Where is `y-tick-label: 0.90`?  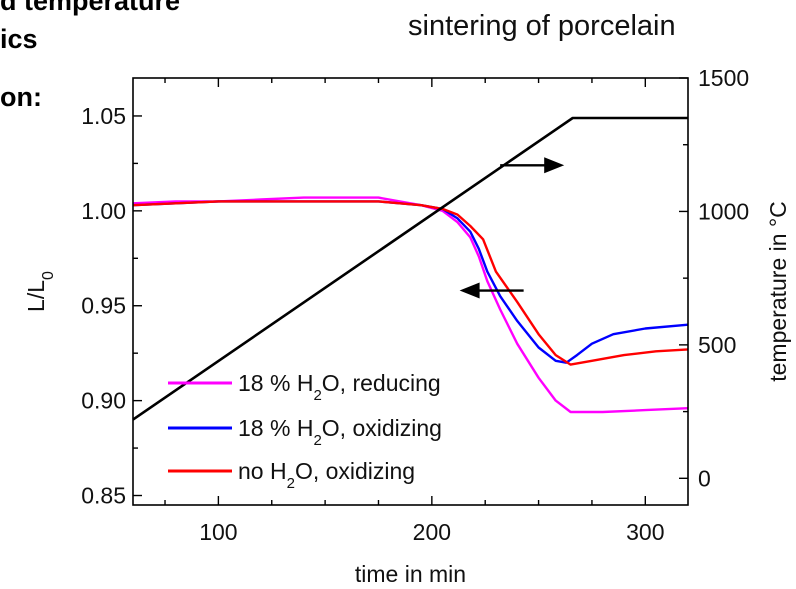
y-tick-label: 0.90 is located at coordinates (103, 401).